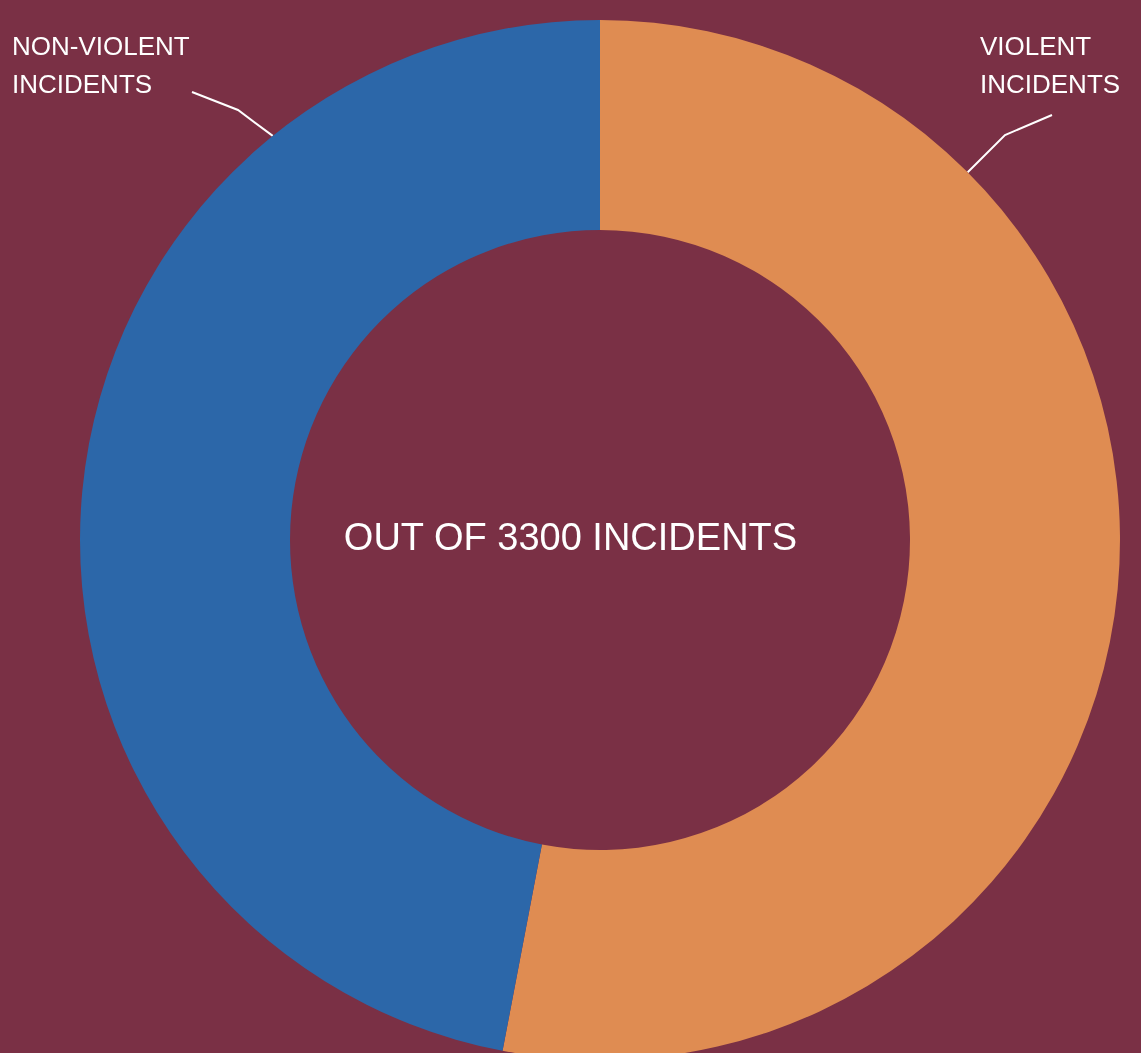 This screenshot has width=1141, height=1053. Describe the element at coordinates (570, 537) in the screenshot. I see `text: OUT OF 3300 INCIDENTS` at that location.